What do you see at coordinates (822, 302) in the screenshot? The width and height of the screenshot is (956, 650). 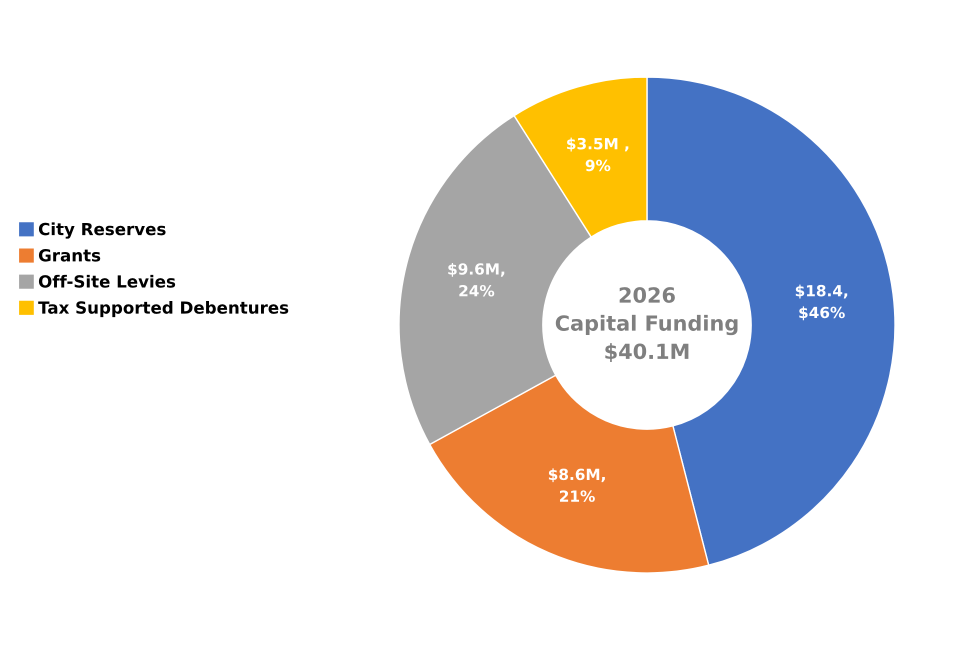 I see `data-label: $18.4, $46%` at bounding box center [822, 302].